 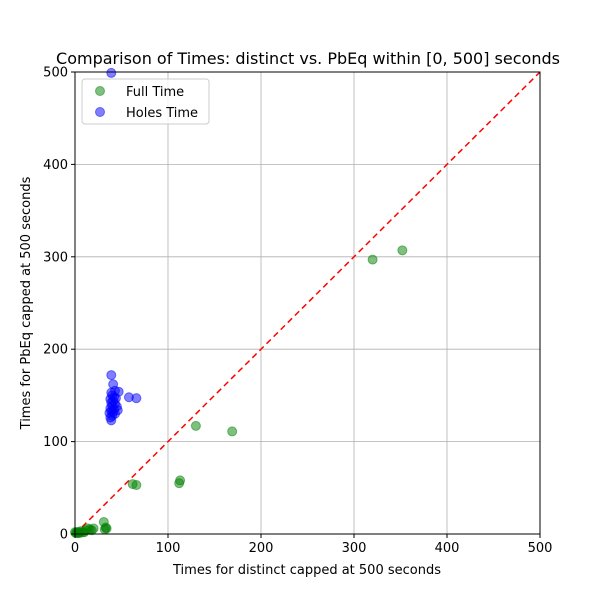 I want to click on x-axis-ticks: 0 100 200 300 400 500, so click(x=312, y=545).